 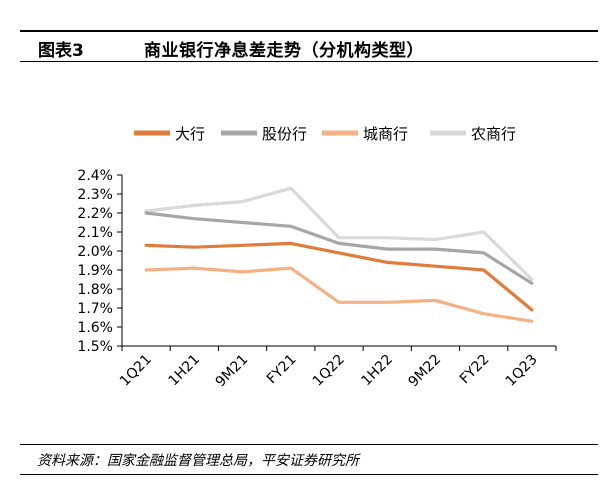 I want to click on source-note: 资料来源：国家金融监督管理总局，平安证券研究所, so click(x=198, y=461).